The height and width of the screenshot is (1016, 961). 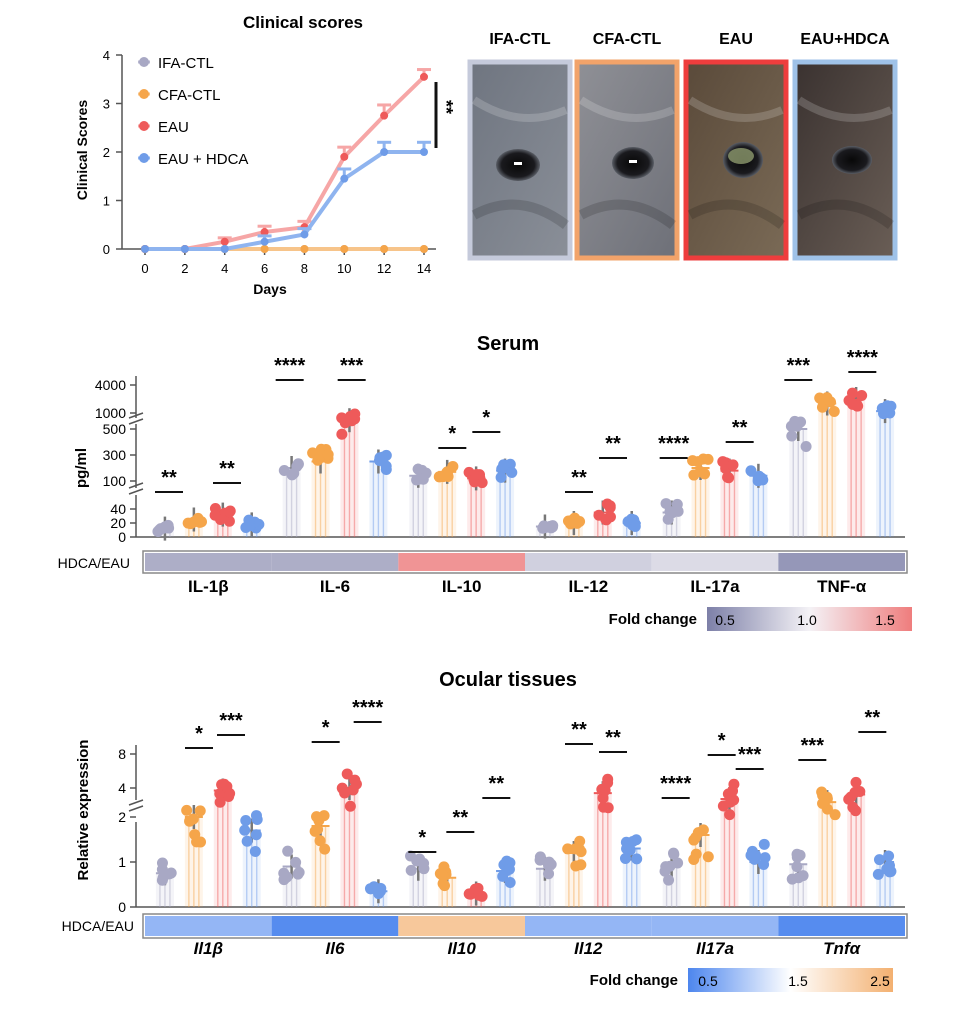 What do you see at coordinates (115, 481) in the screenshot?
I see `y-tick-label: 100` at bounding box center [115, 481].